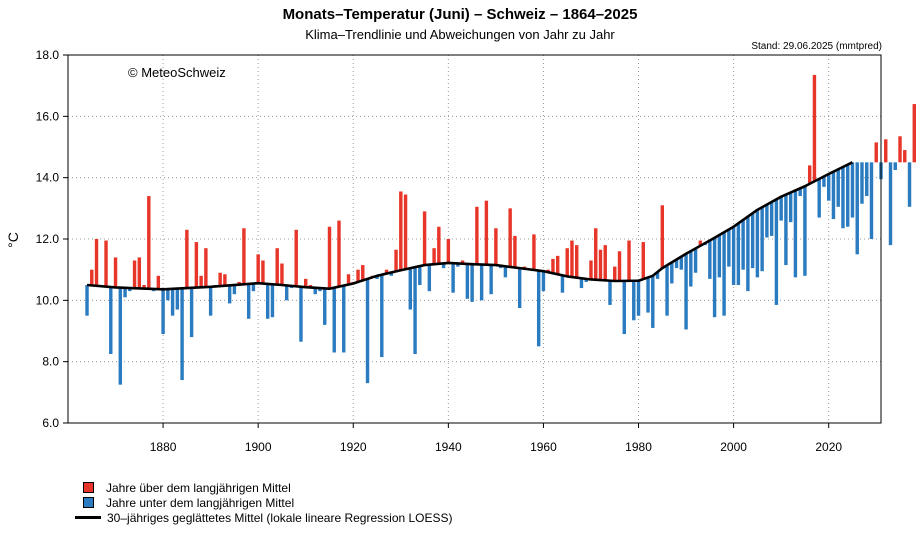 The width and height of the screenshot is (920, 540). Describe the element at coordinates (382, 316) in the screenshot. I see `bar-1926` at that location.